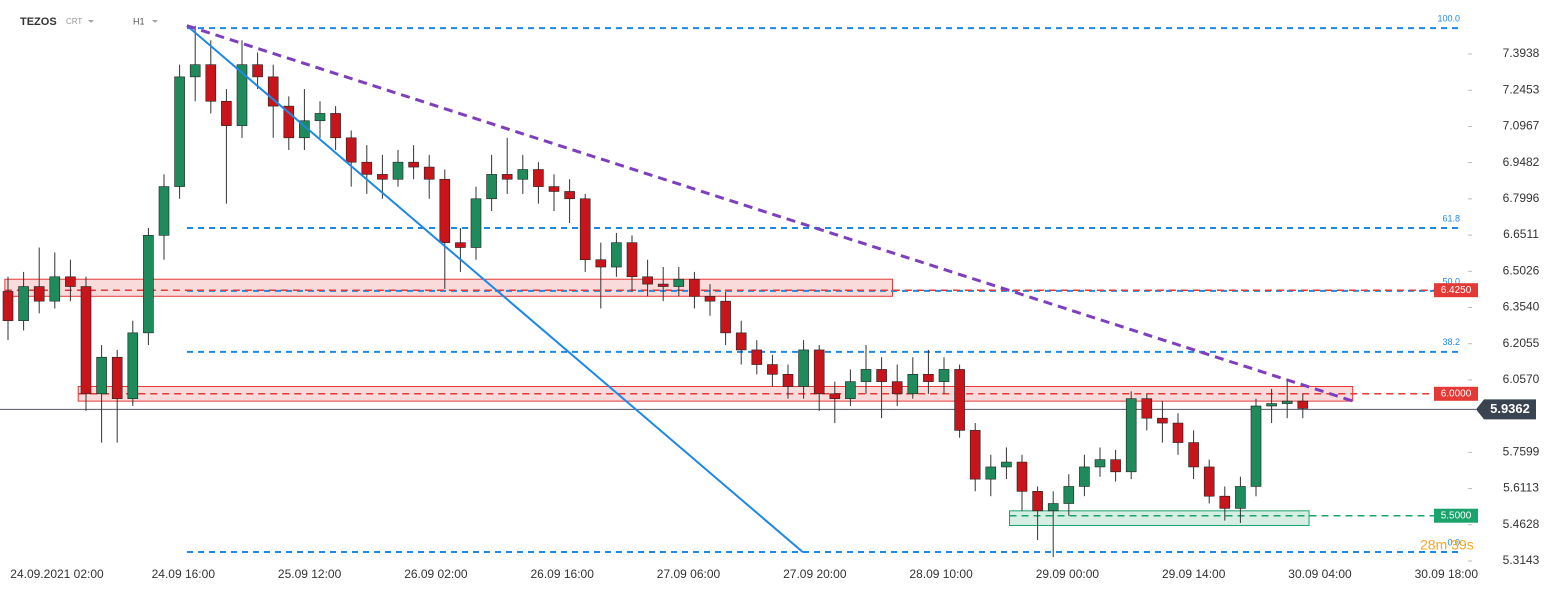  What do you see at coordinates (184, 574) in the screenshot?
I see `x-tick-label: 24.09 16:00` at bounding box center [184, 574].